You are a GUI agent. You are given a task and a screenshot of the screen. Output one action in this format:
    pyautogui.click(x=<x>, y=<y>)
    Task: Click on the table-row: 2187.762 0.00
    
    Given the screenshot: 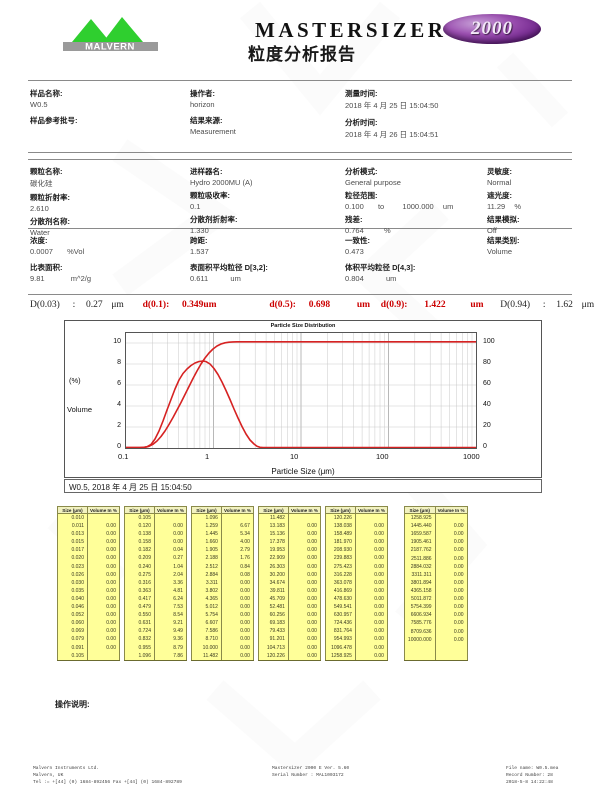 What is the action you would take?
    pyautogui.click(x=435, y=550)
    